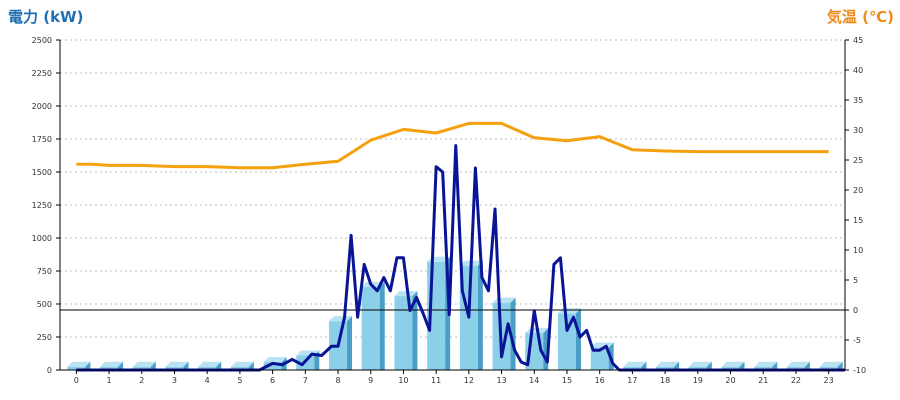 The width and height of the screenshot is (900, 400). Describe the element at coordinates (42, 40) in the screenshot. I see `left-tick-label: 2500` at that location.